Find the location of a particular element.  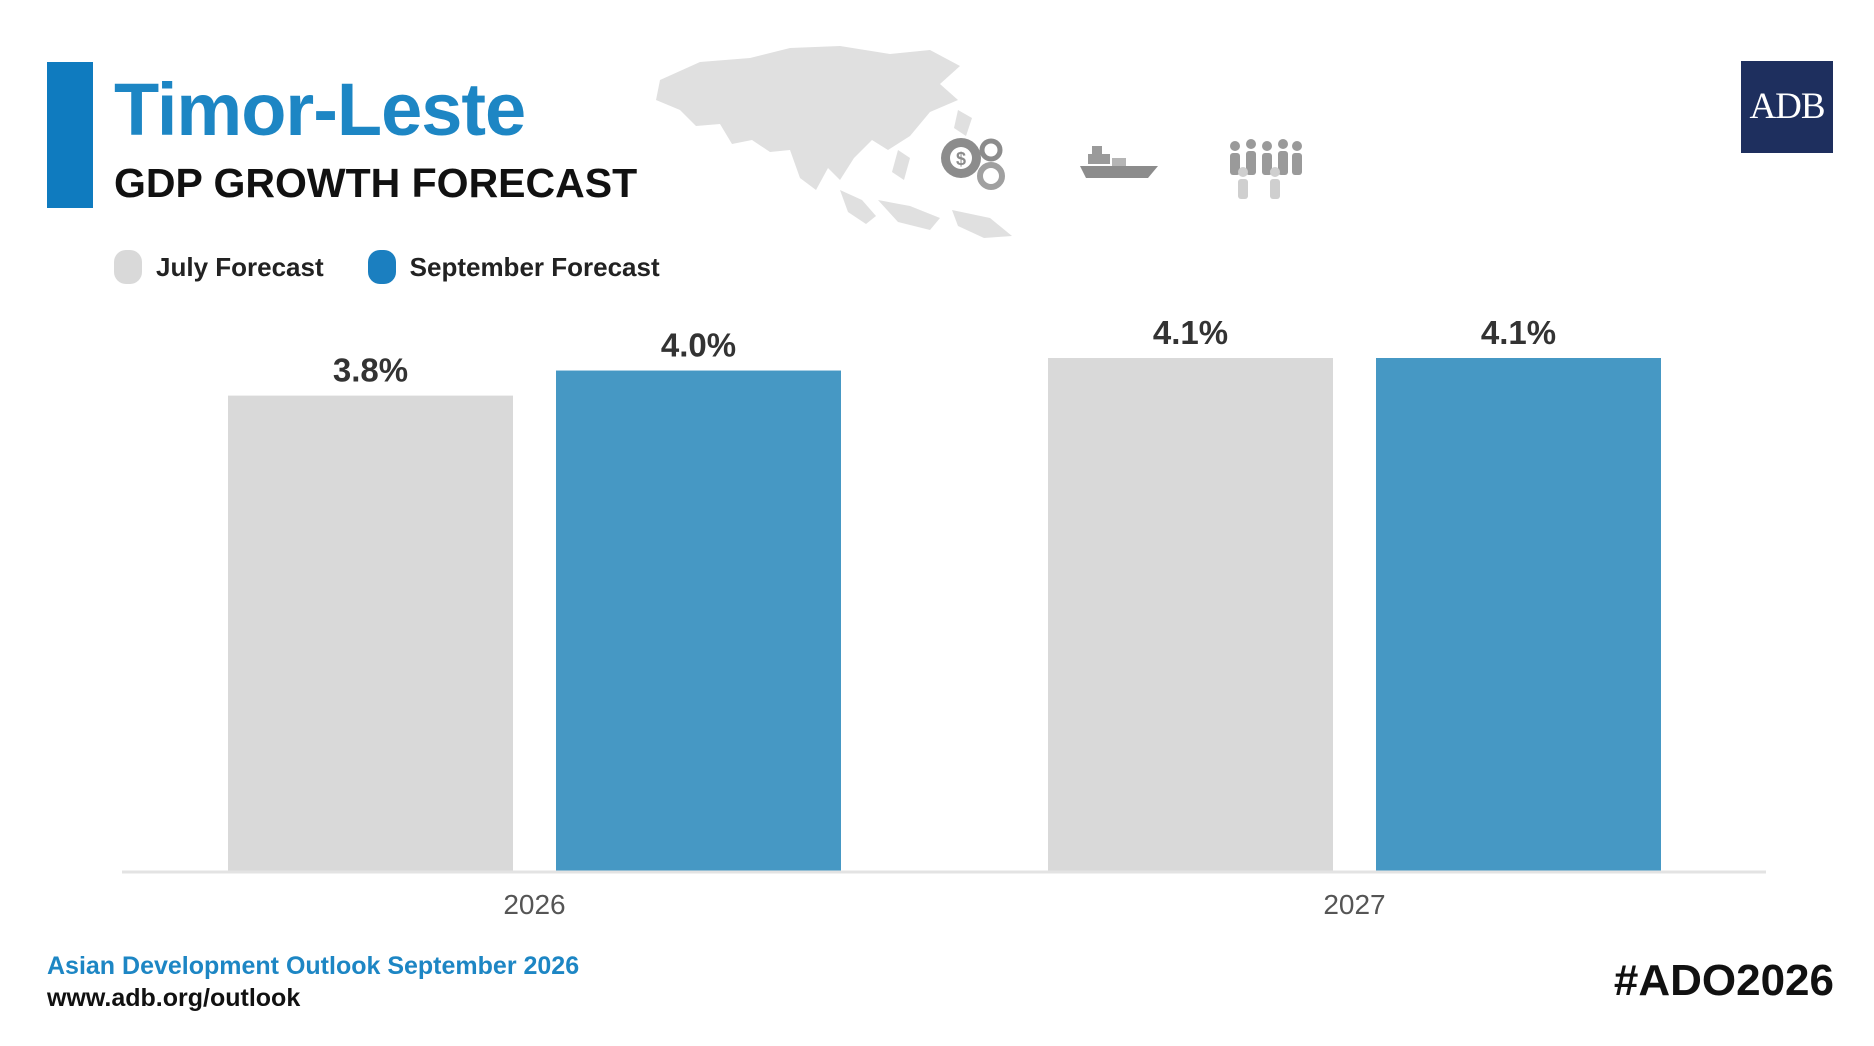

bar-2026-september-forecast is located at coordinates (698, 621).